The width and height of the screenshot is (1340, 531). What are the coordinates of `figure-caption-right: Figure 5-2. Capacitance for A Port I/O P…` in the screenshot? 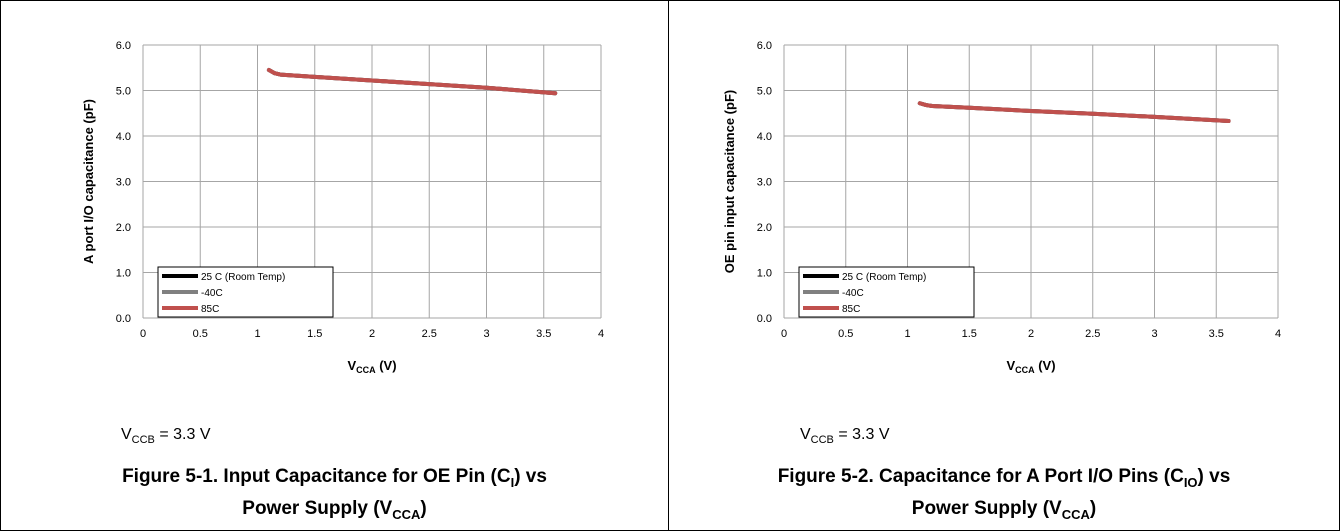 It's located at (1004, 494).